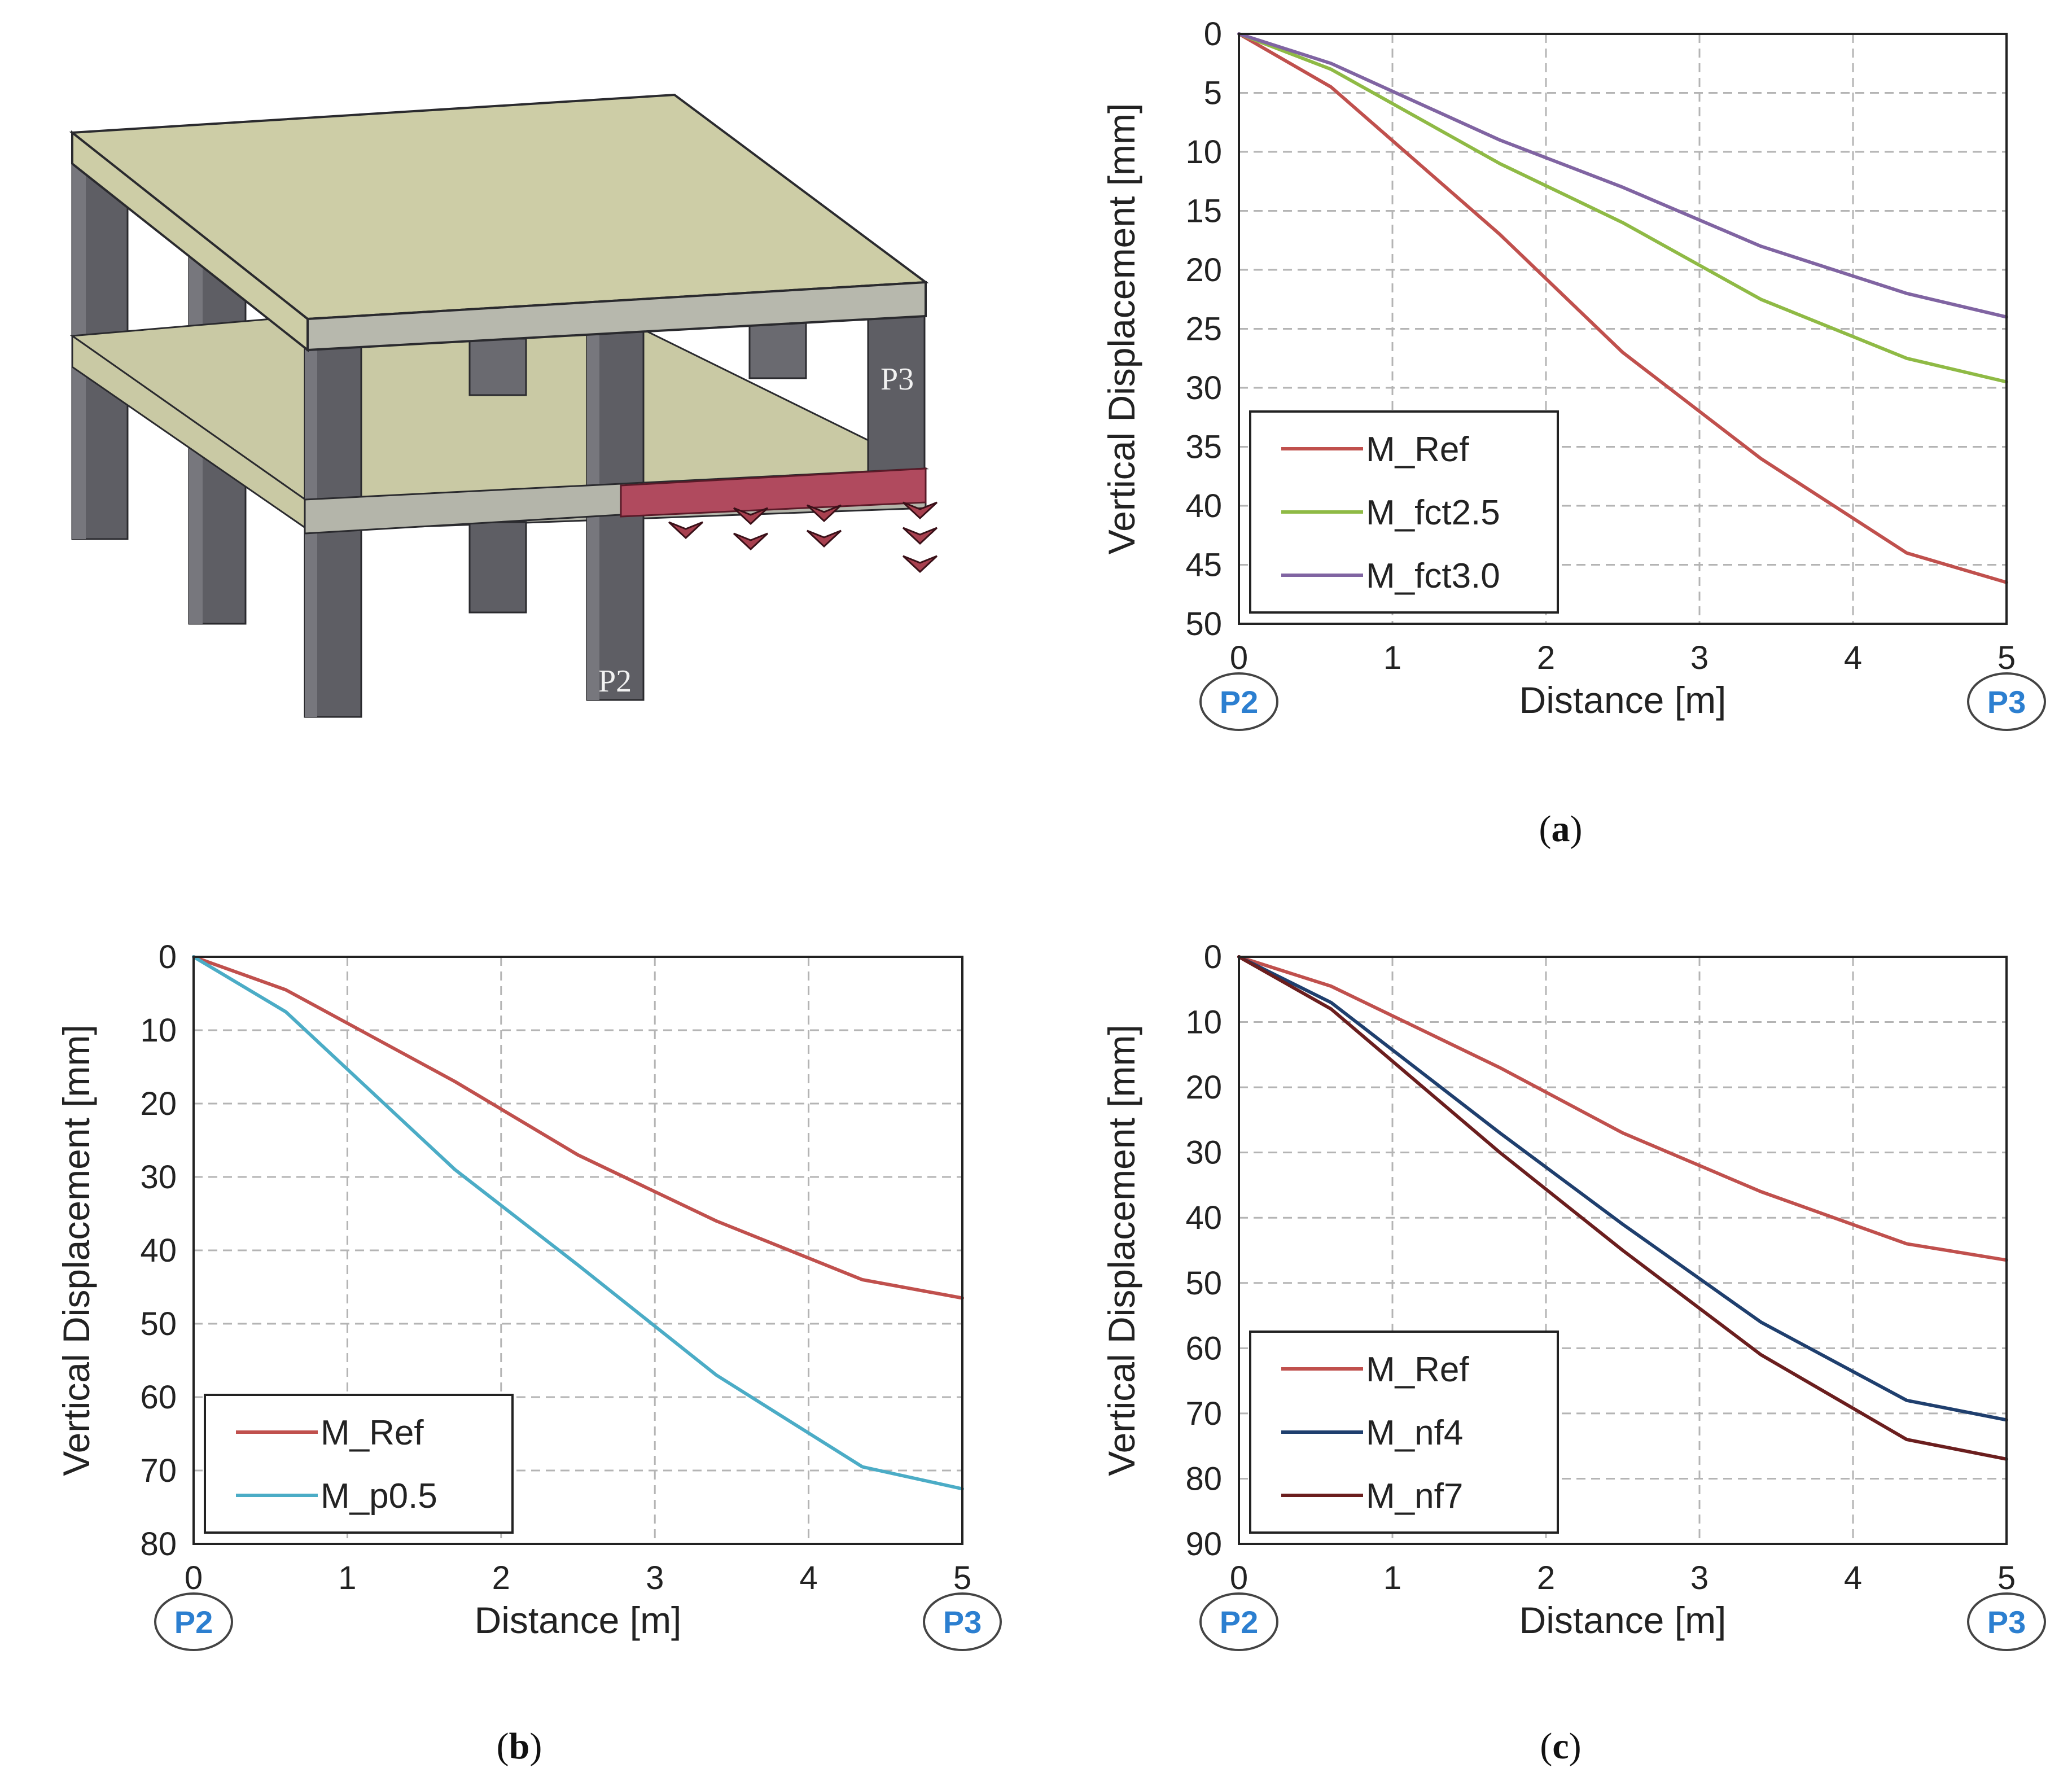 The width and height of the screenshot is (2072, 1790). I want to click on series-line-m-nf7, so click(1622, 1208).